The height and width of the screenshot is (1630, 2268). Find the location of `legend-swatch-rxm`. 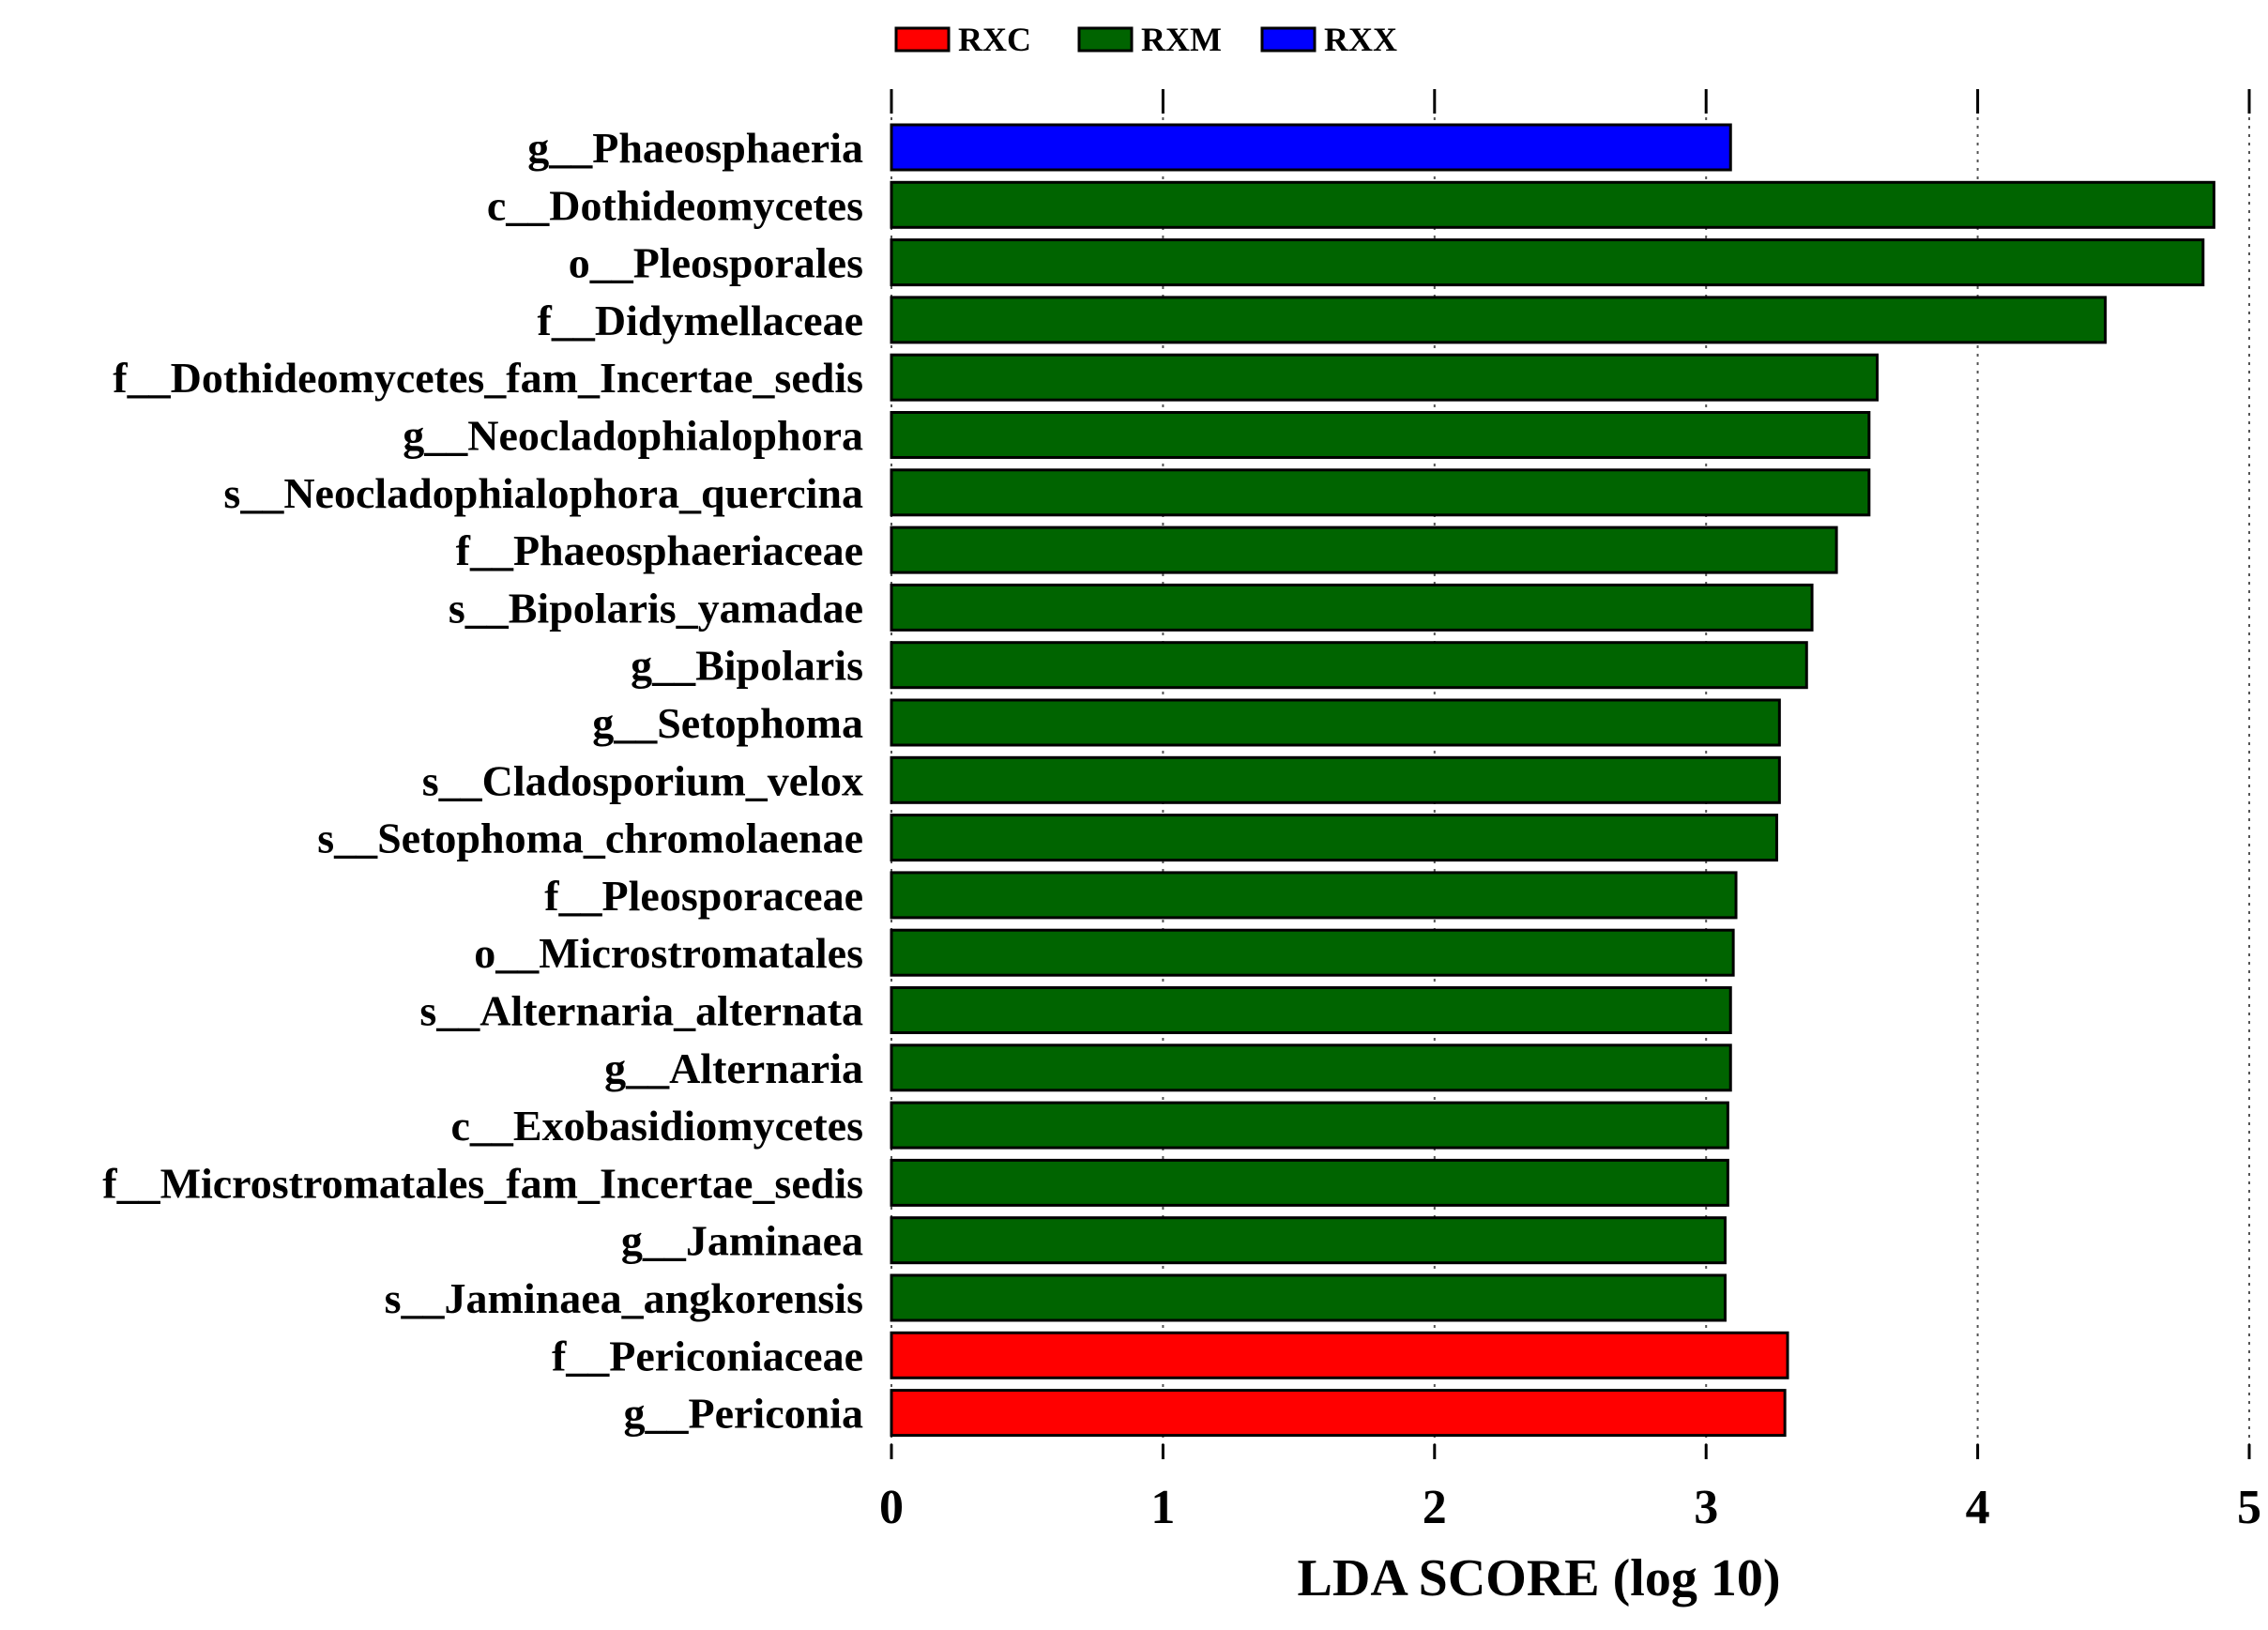

legend-swatch-rxm is located at coordinates (1105, 39).